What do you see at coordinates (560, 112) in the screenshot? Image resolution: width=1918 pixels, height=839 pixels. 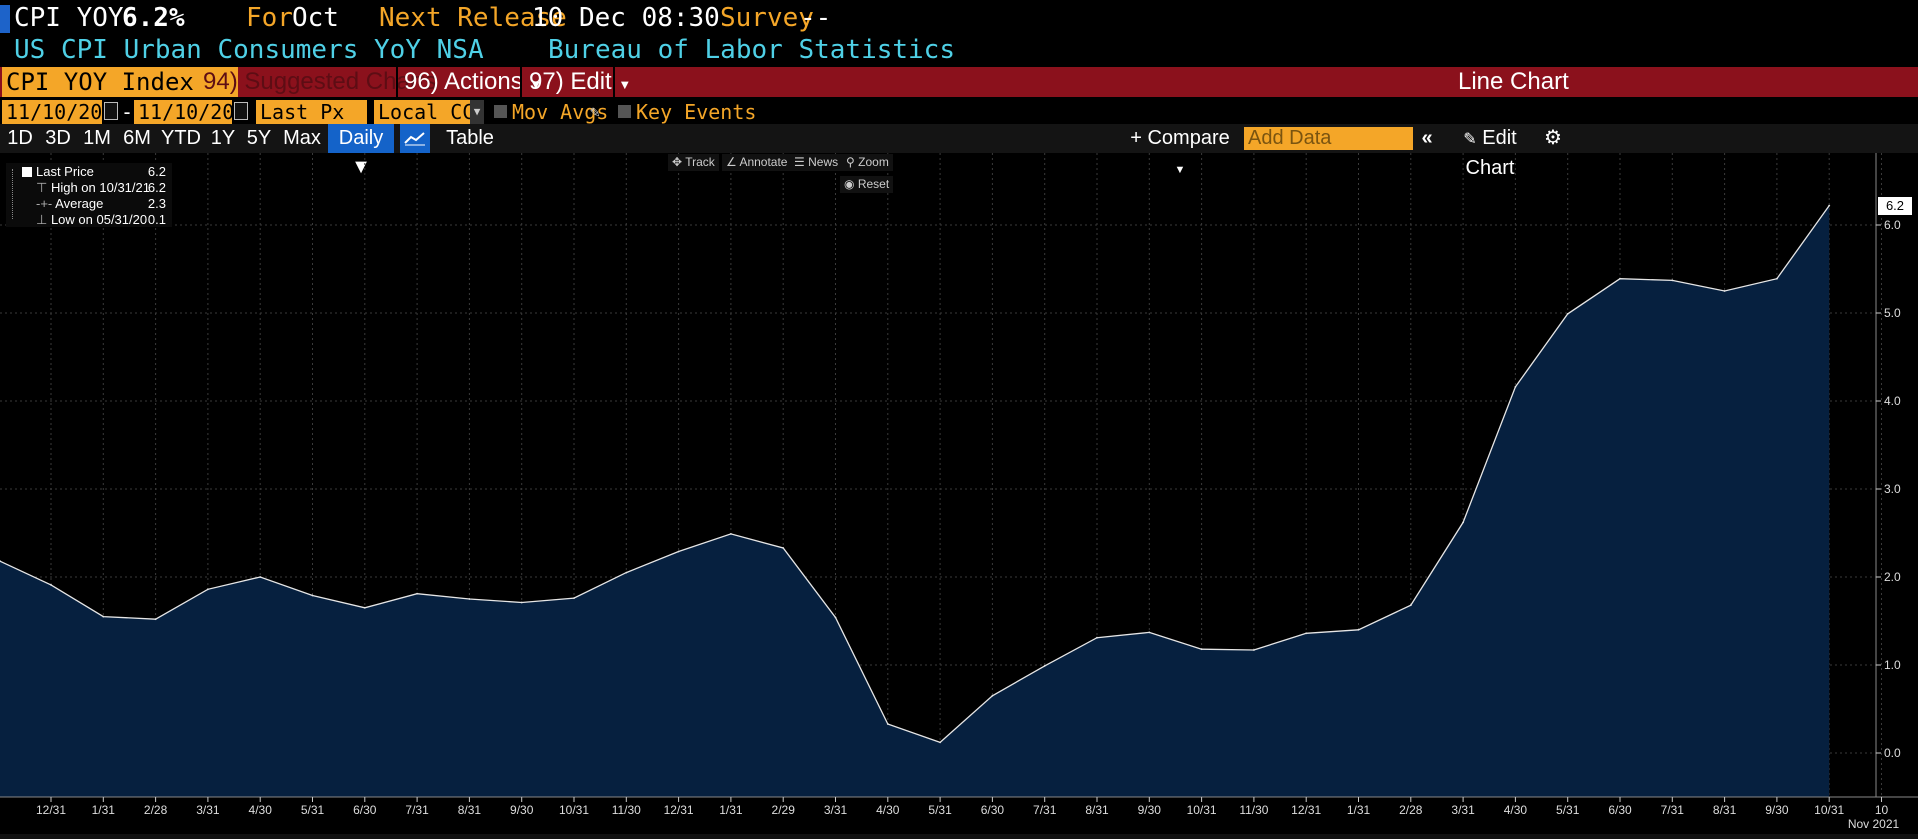 I see `mov-avgs-label: Mov Avgs` at bounding box center [560, 112].